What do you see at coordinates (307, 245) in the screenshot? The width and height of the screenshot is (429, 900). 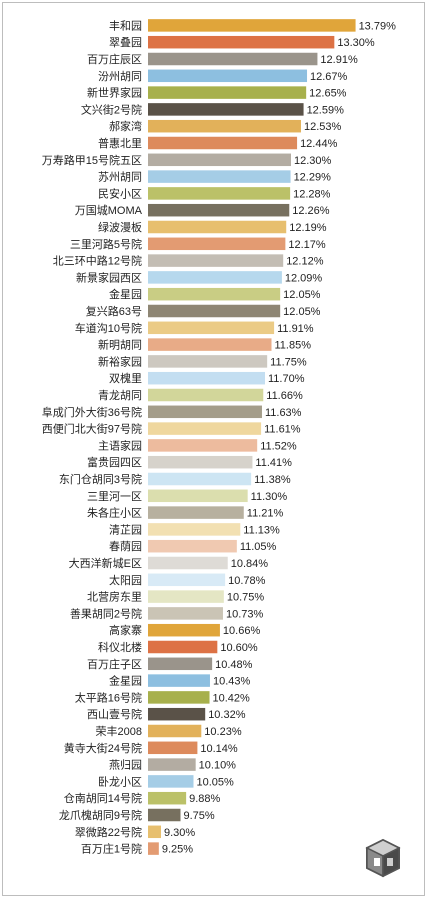 I see `value-label-13: 12.17%` at bounding box center [307, 245].